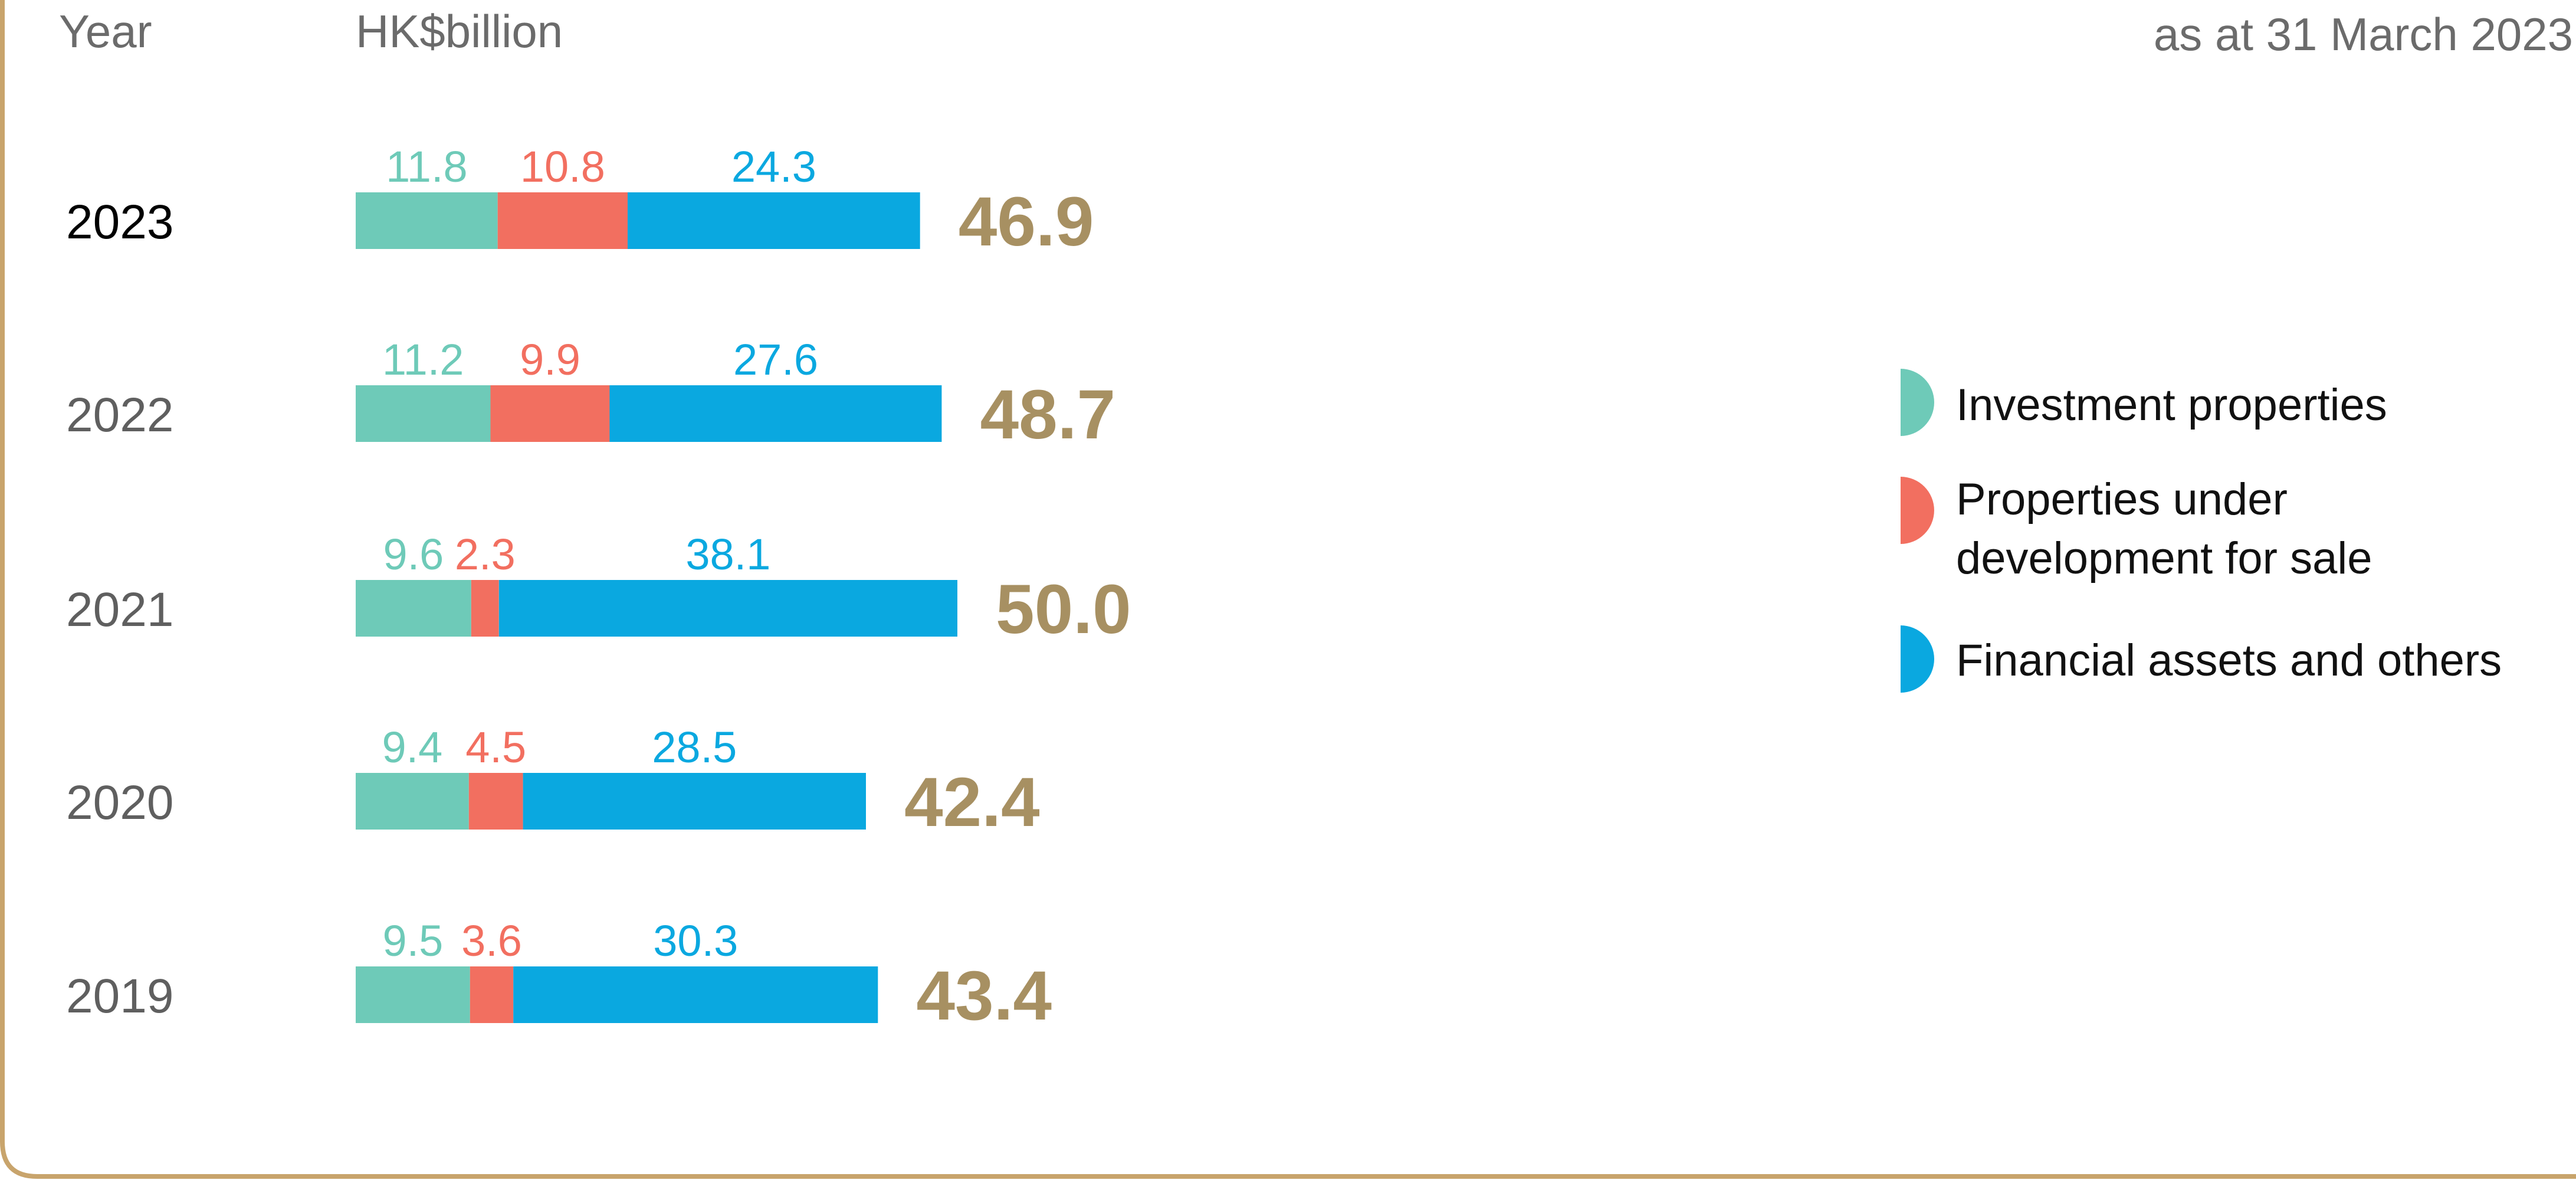 This screenshot has height=1180, width=2576. What do you see at coordinates (492, 994) in the screenshot?
I see `bar-development-2019` at bounding box center [492, 994].